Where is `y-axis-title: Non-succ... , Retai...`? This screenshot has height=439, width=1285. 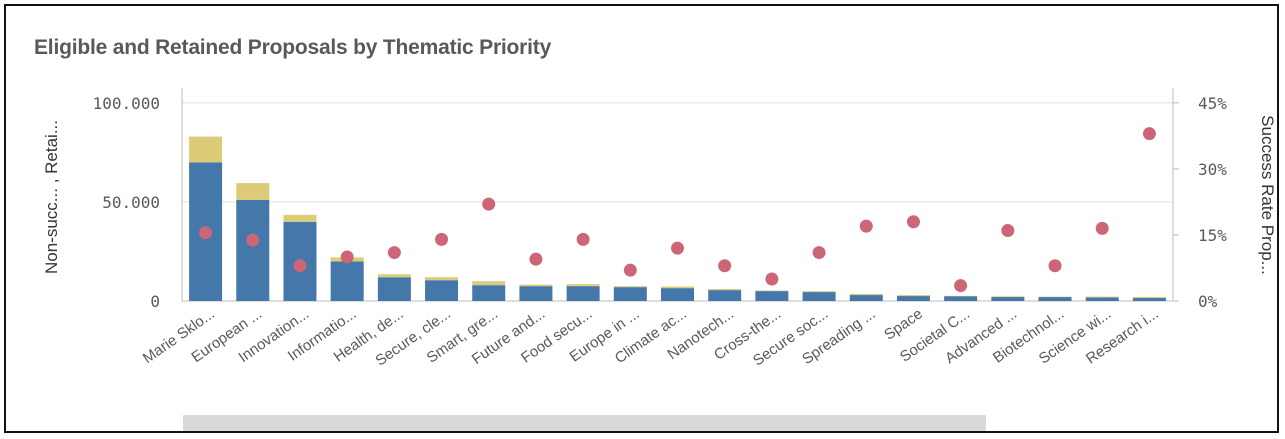 y-axis-title: Non-succ... , Retai... is located at coordinates (51, 197).